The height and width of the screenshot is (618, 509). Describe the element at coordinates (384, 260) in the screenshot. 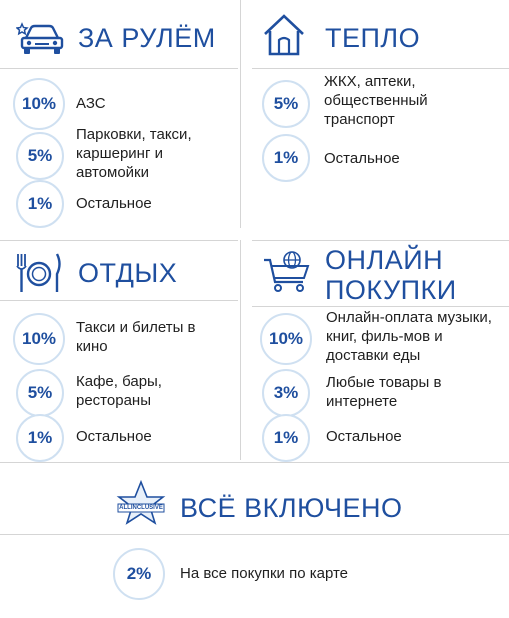

I see `section-title-line1: ОНЛАЙН` at that location.